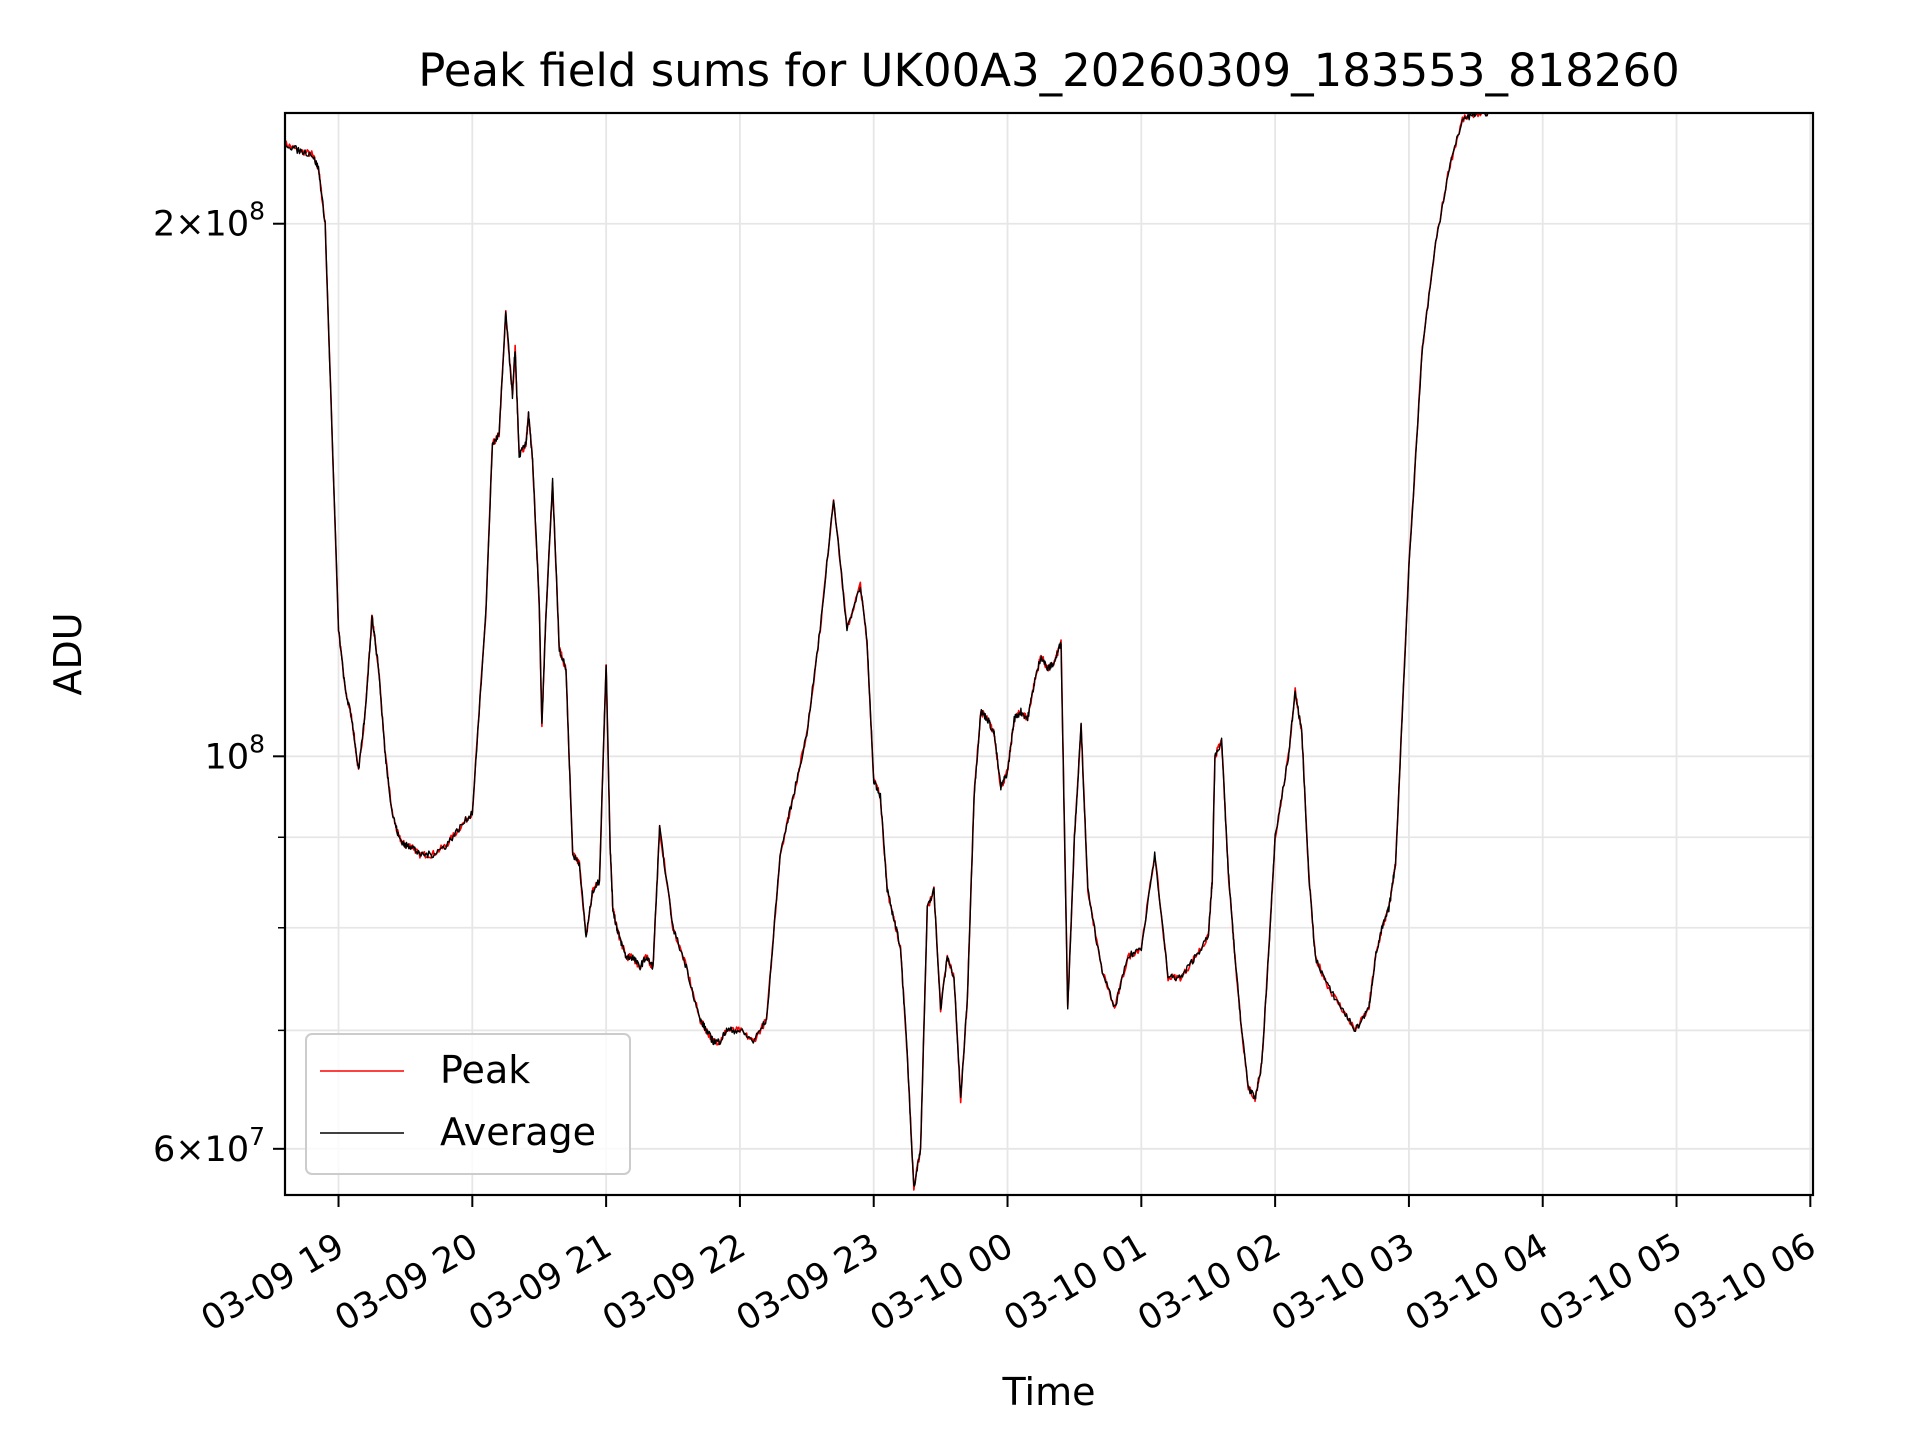  I want to click on legend: Peak Average, so click(468, 1104).